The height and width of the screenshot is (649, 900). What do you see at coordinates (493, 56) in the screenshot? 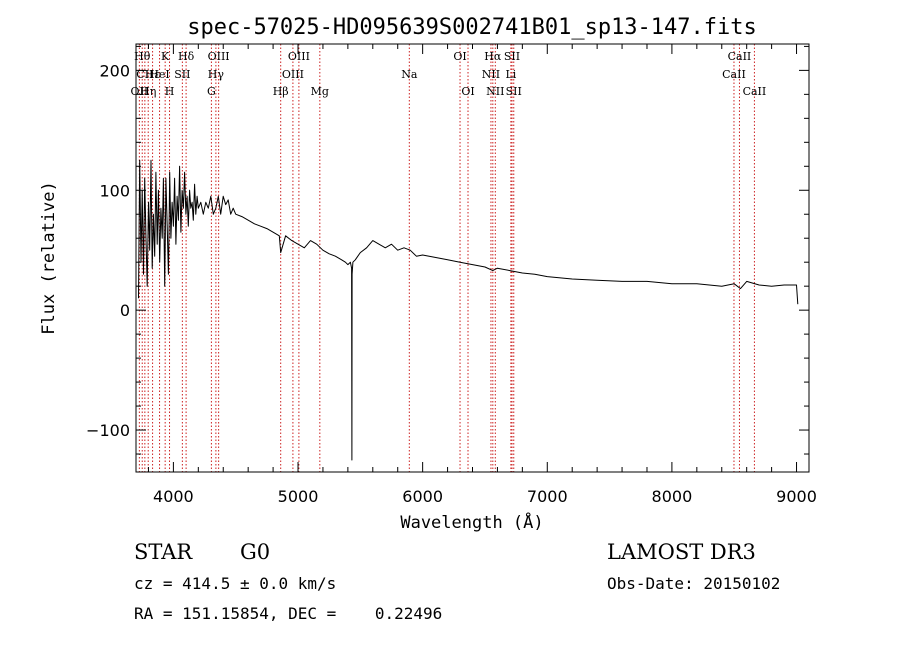
I see `line-label: Hα` at bounding box center [493, 56].